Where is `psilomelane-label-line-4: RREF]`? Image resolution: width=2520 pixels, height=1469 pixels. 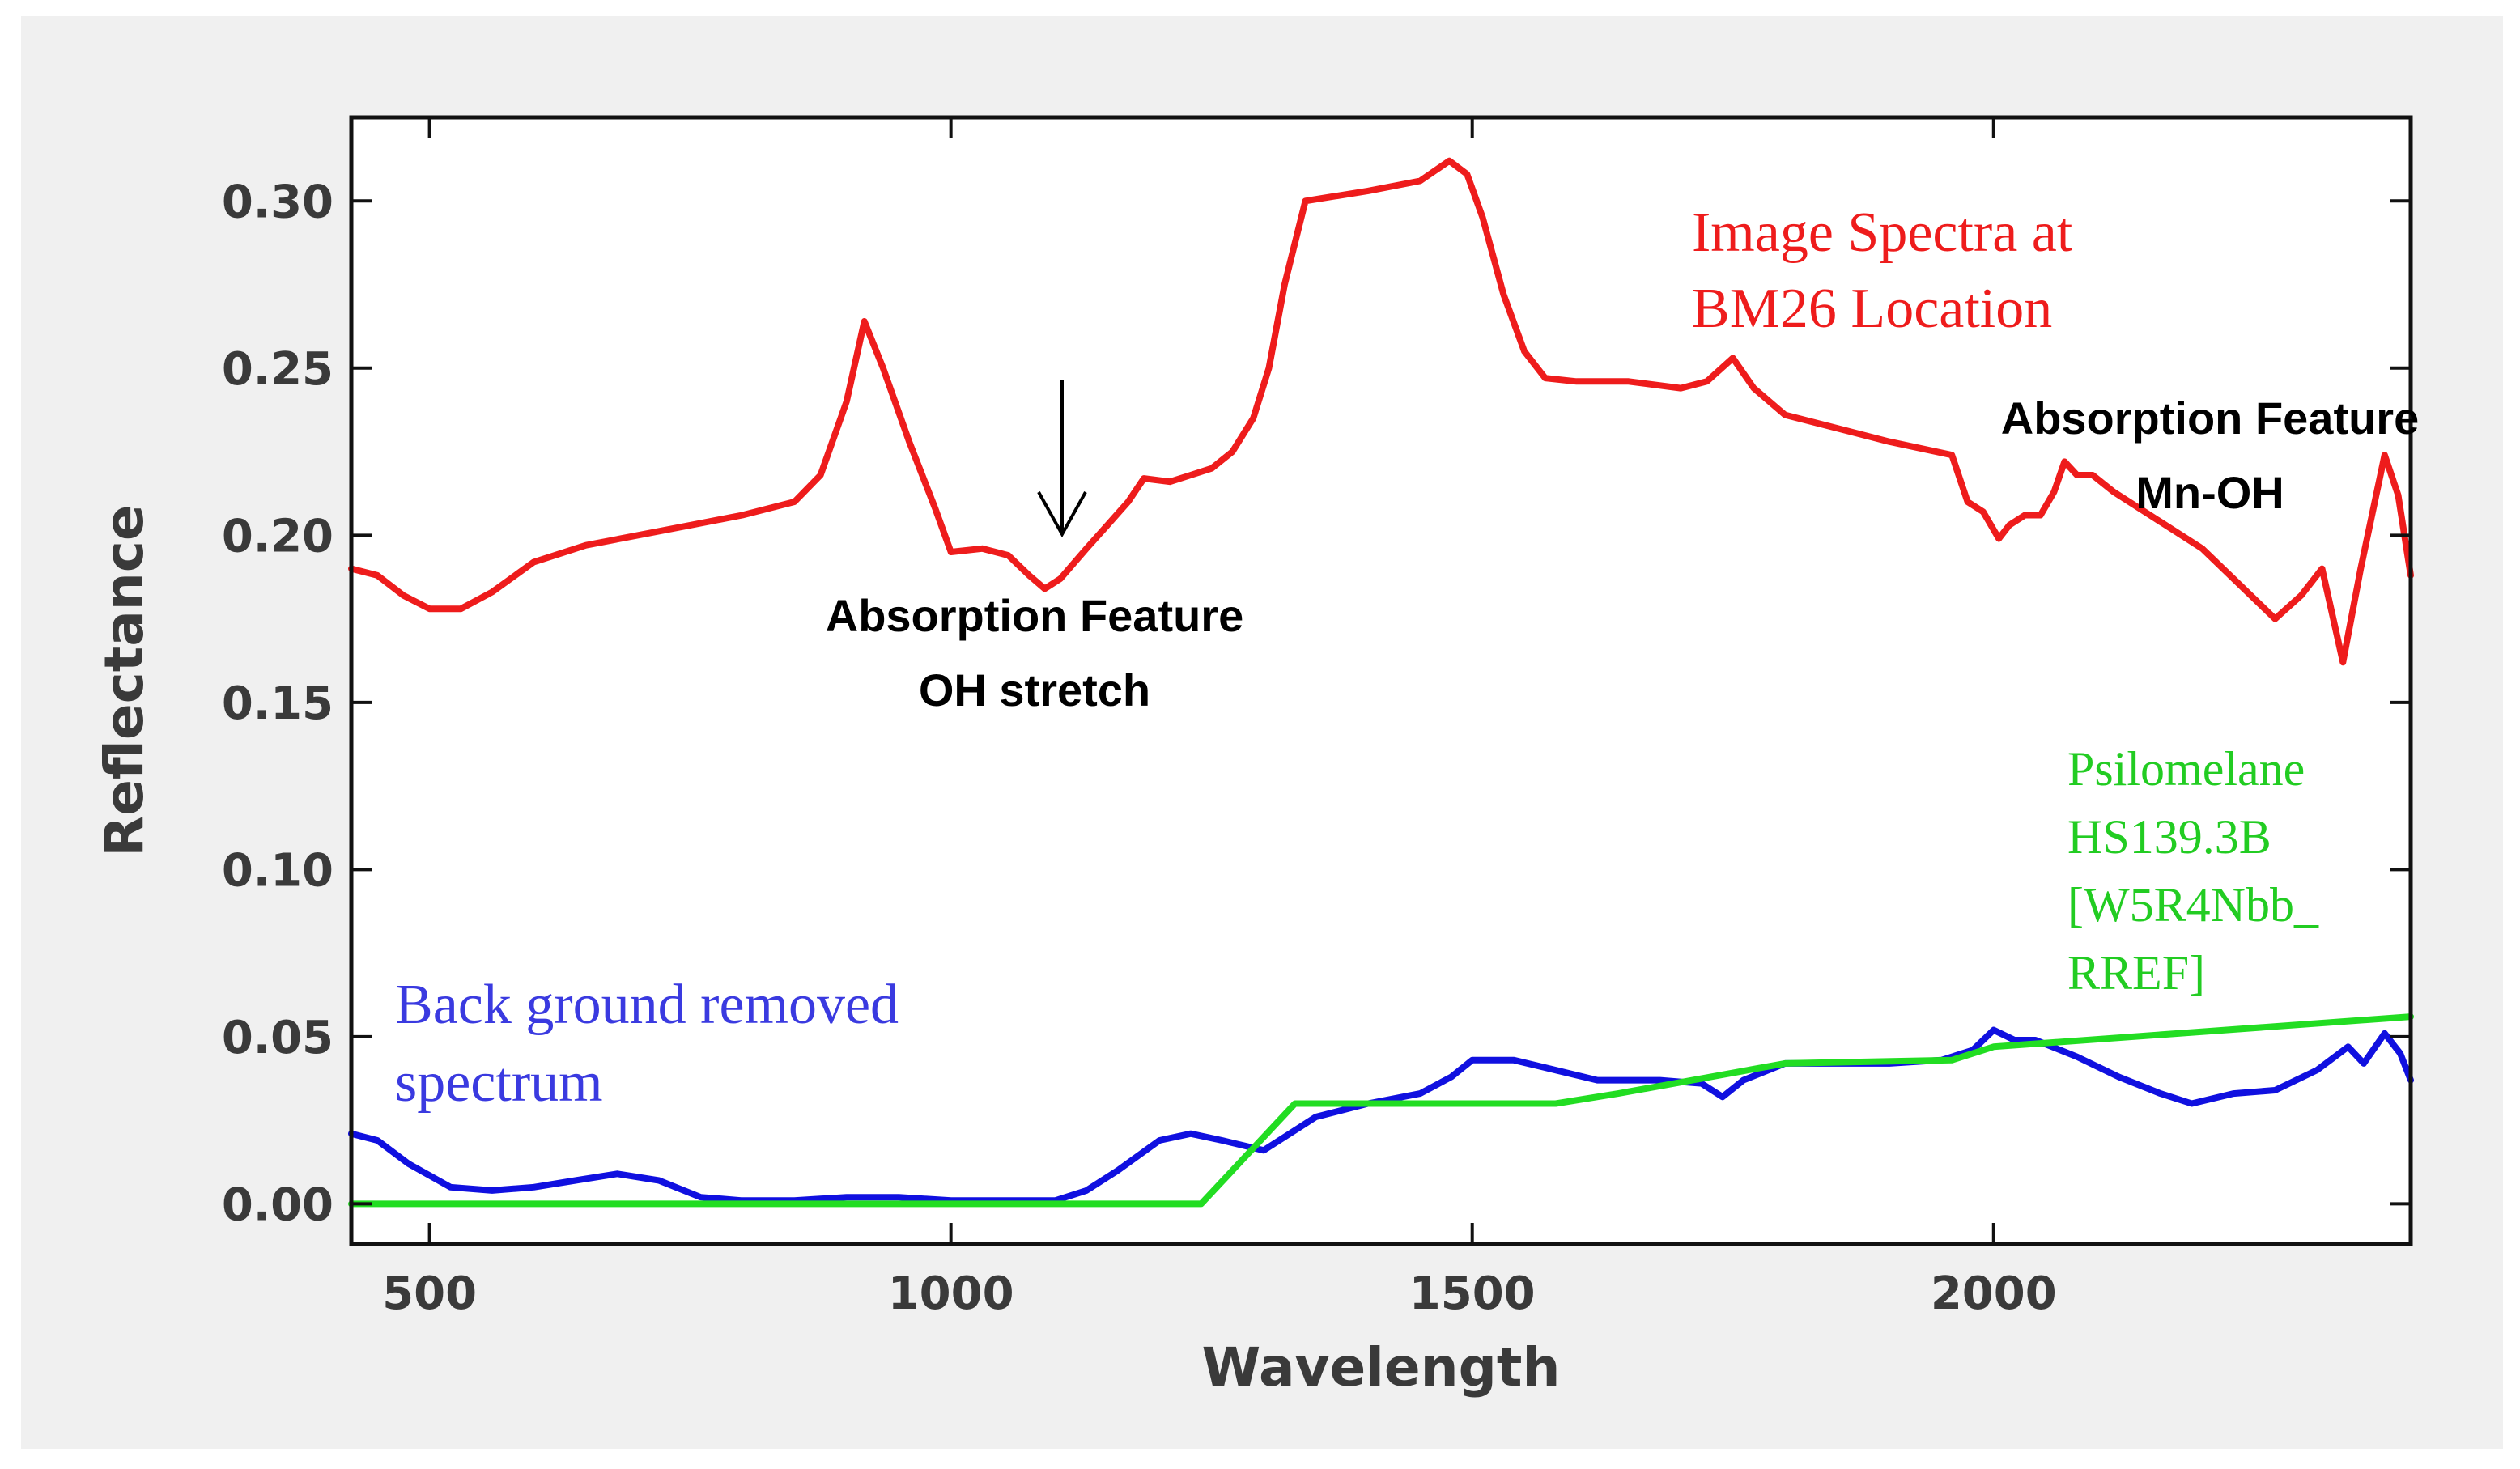 psilomelane-label-line-4: RREF] is located at coordinates (2136, 973).